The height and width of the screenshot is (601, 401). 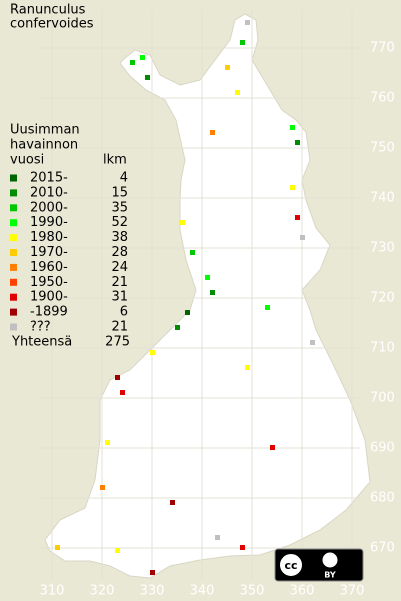 I want to click on easting-label: 370, so click(x=352, y=591).